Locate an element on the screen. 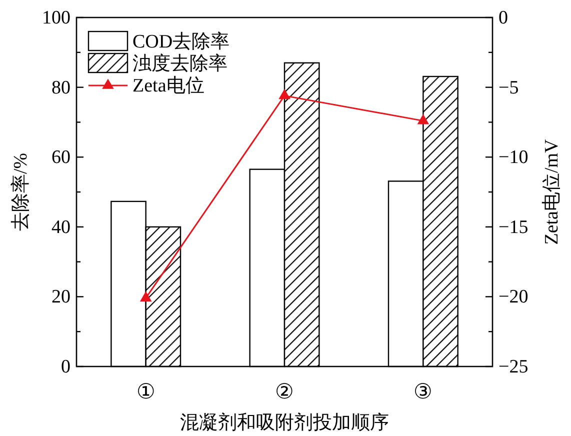  y2-tick-label: −10 is located at coordinates (513, 157).